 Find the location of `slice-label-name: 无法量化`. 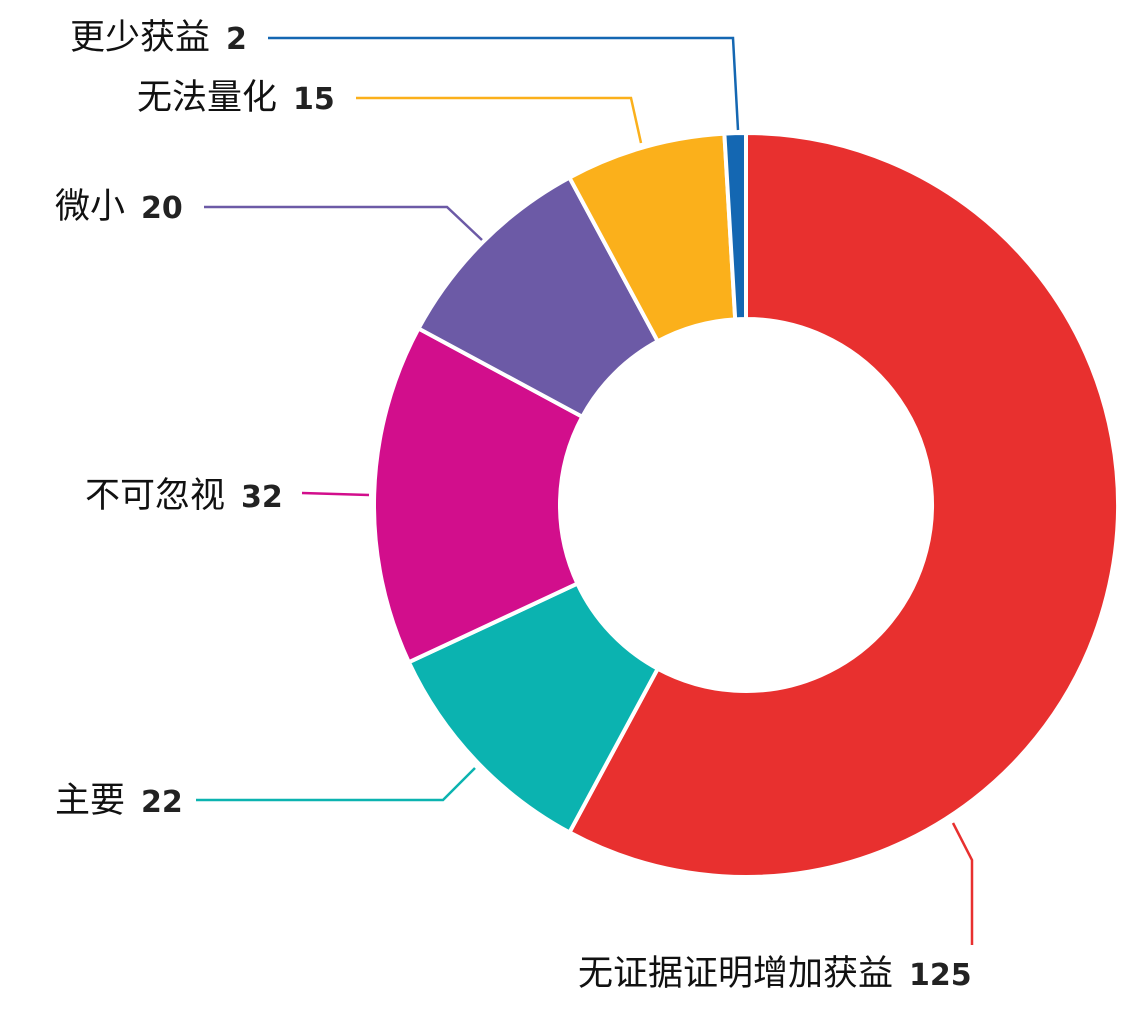

slice-label-name: 无法量化 is located at coordinates (207, 98).